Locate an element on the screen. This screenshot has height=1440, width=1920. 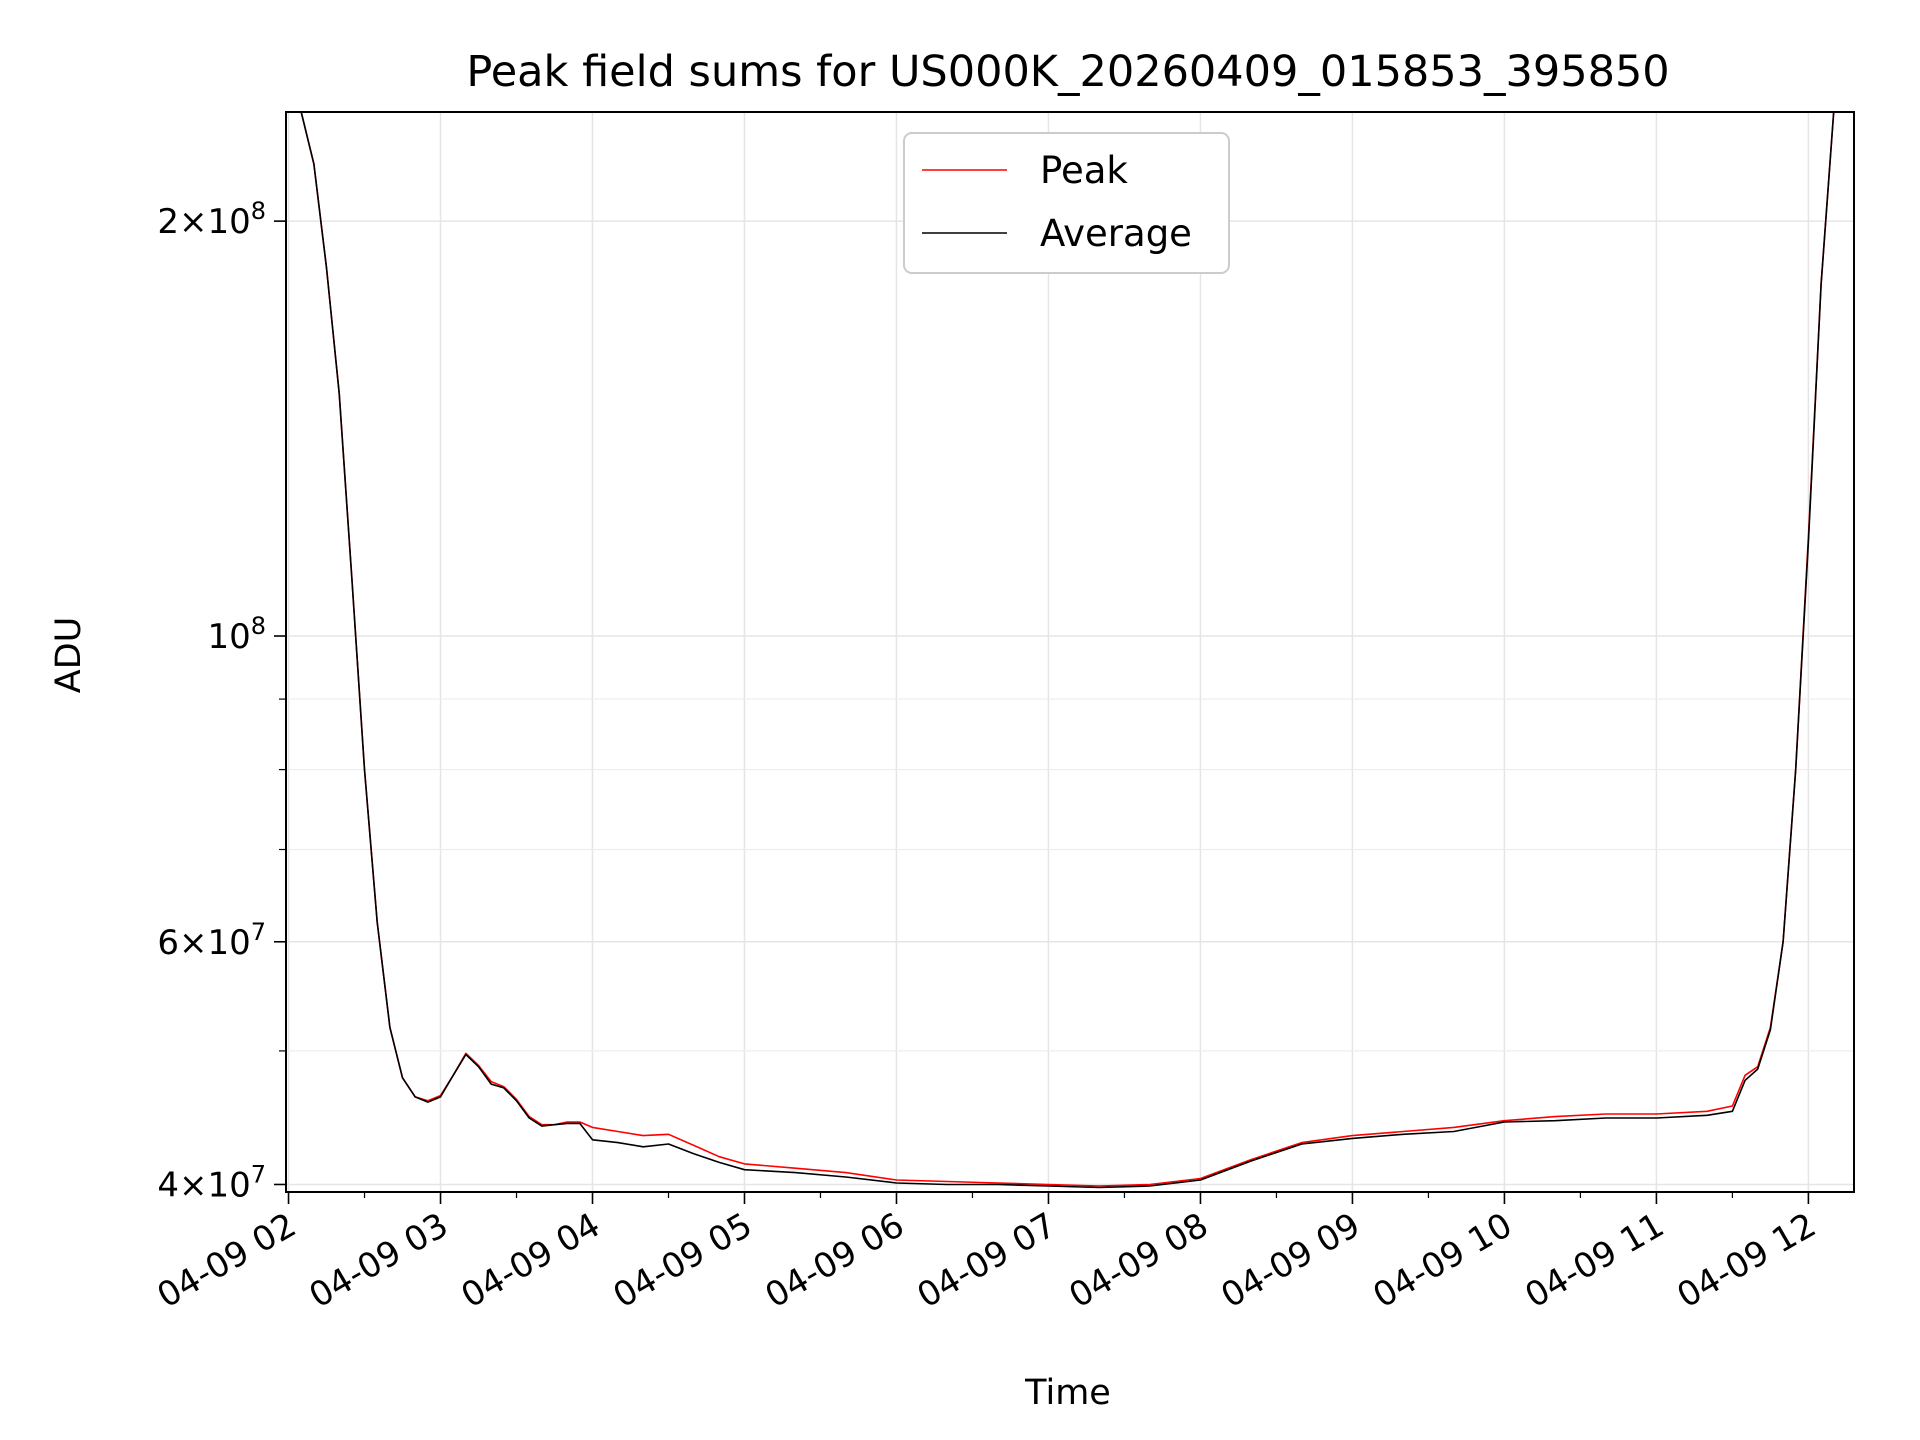
legend-label-average: Average is located at coordinates (1116, 233).